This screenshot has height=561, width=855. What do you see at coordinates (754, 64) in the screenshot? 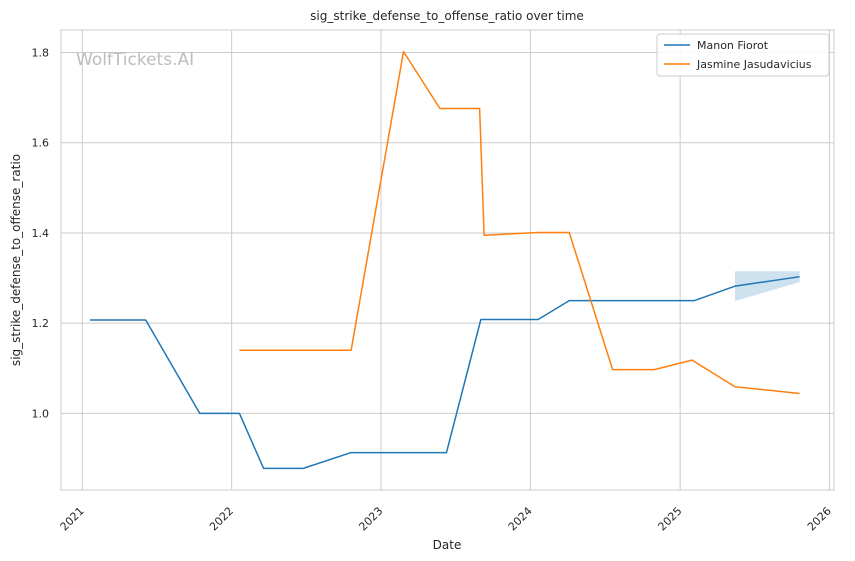
I see `legend-label-jasmine-jasudavicius: Jasmine Jasudavicius` at bounding box center [754, 64].